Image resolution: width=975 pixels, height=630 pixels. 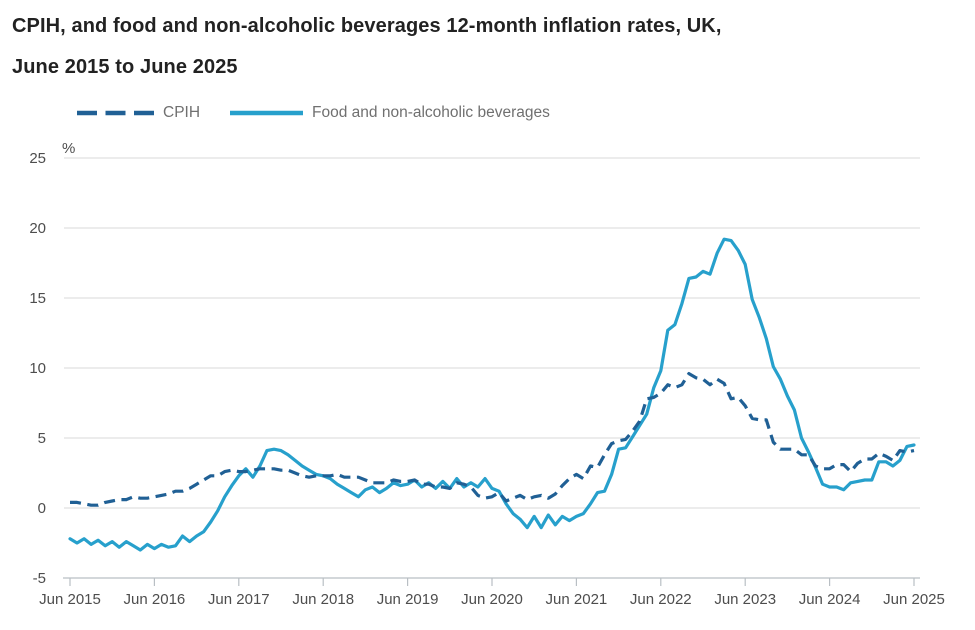 I want to click on food-solid-line-swatch, so click(x=267, y=113).